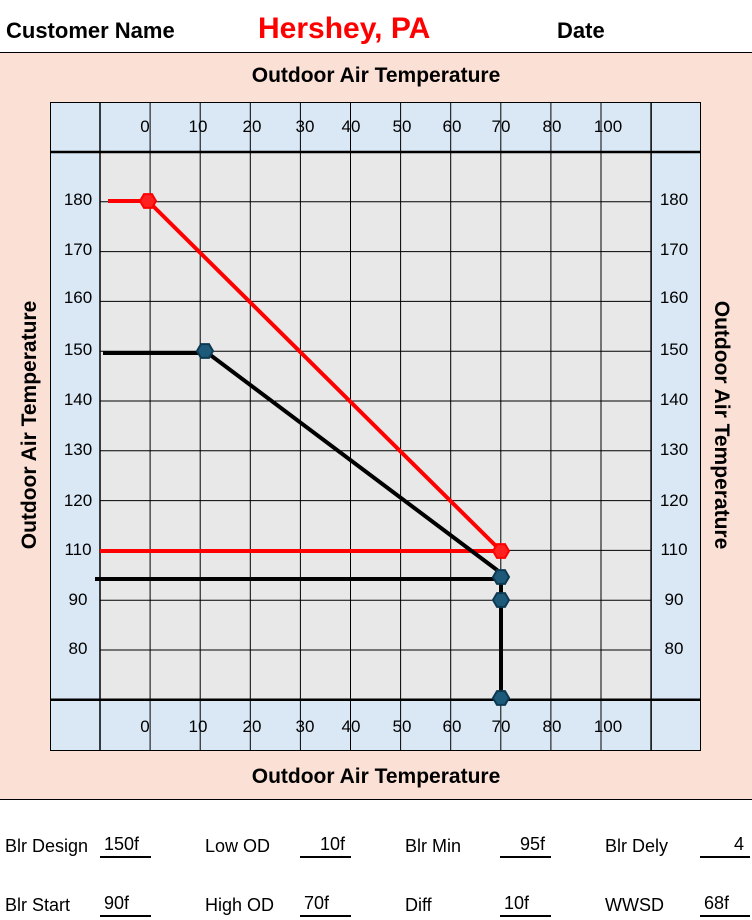 The width and height of the screenshot is (752, 920). Describe the element at coordinates (78, 199) in the screenshot. I see `y-tick-left: 180` at that location.